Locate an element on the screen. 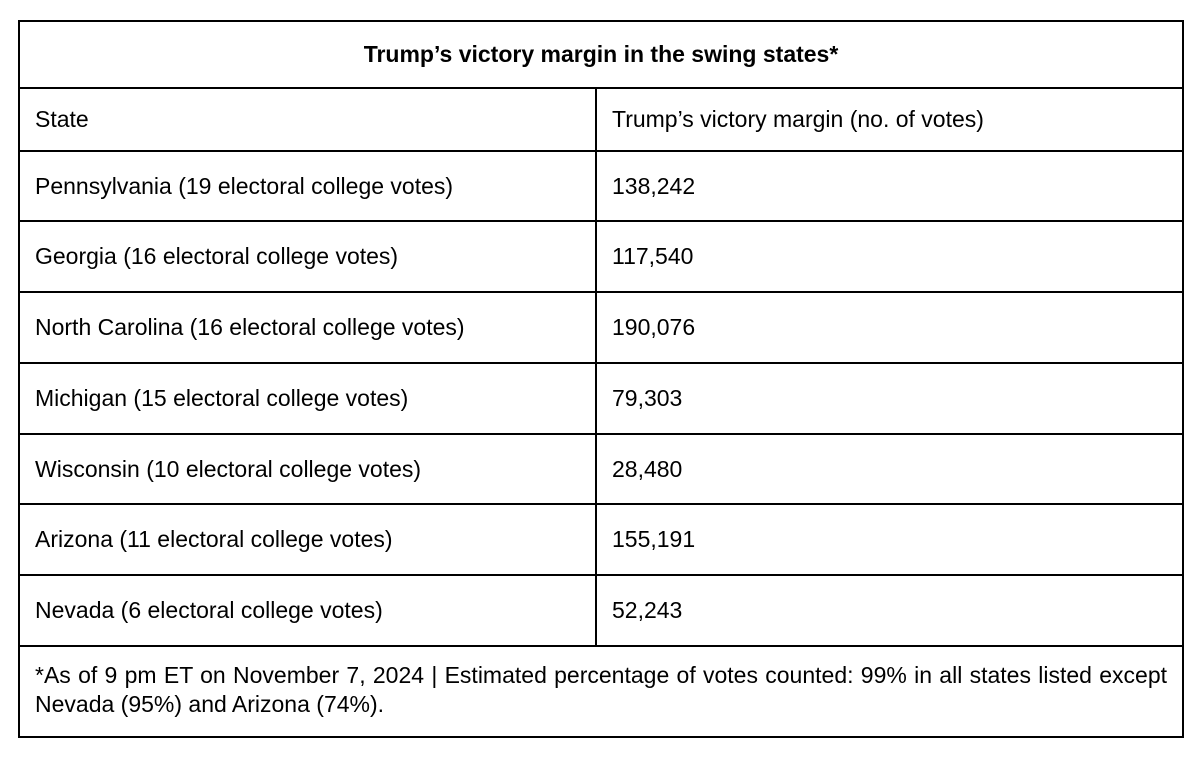  column-header-margin: Trump’s victory margin (no. of votes) is located at coordinates (889, 119).